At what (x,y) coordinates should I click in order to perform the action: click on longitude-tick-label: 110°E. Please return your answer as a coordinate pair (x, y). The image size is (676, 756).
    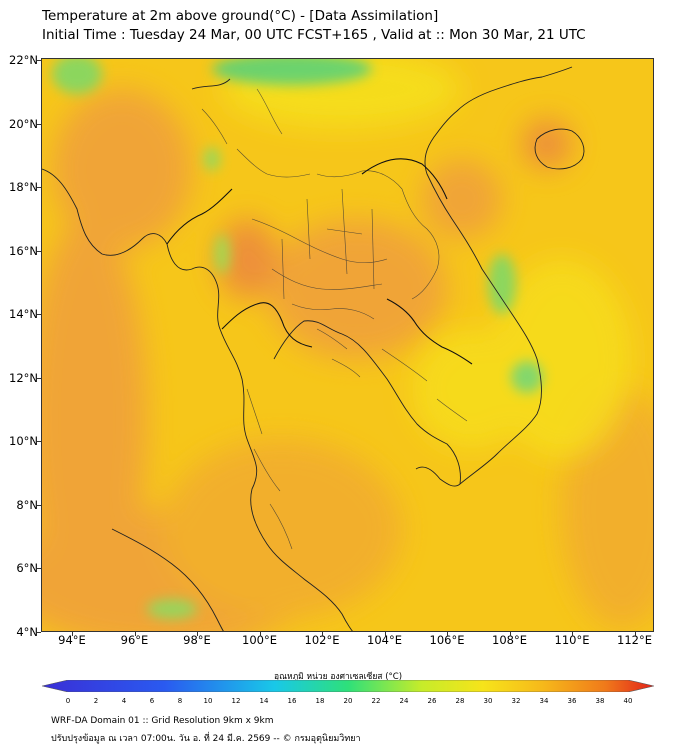
    Looking at the image, I should click on (572, 640).